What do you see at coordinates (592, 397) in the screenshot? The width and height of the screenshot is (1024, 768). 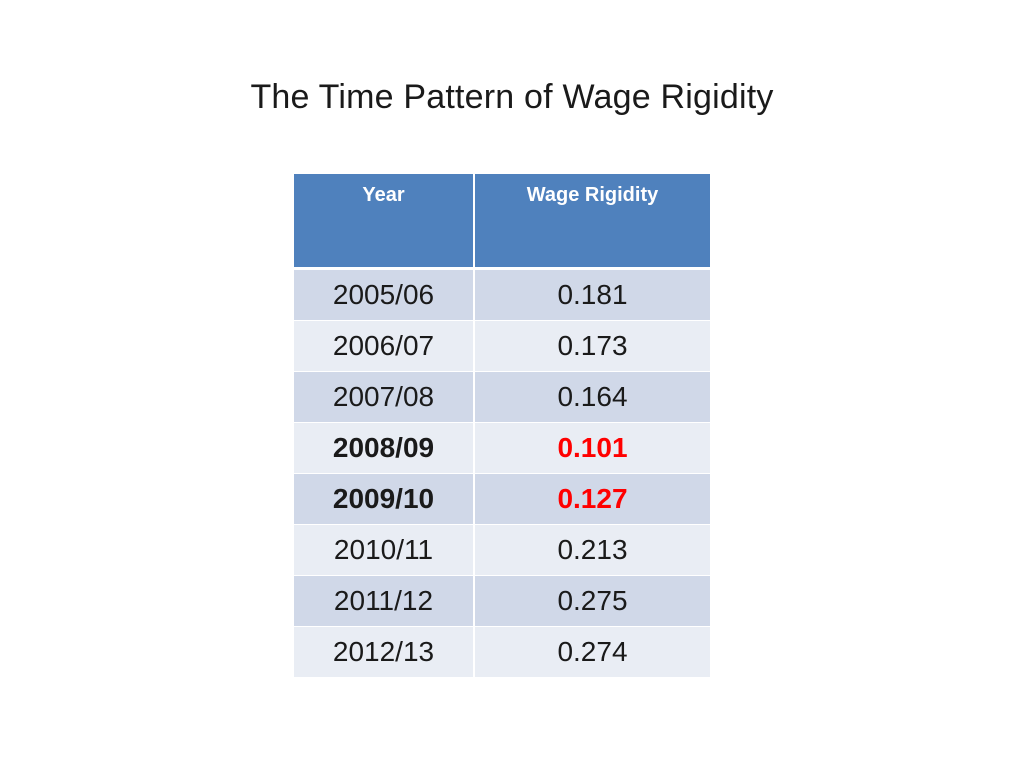 I see `cell-wage-rigidity: 0.164` at bounding box center [592, 397].